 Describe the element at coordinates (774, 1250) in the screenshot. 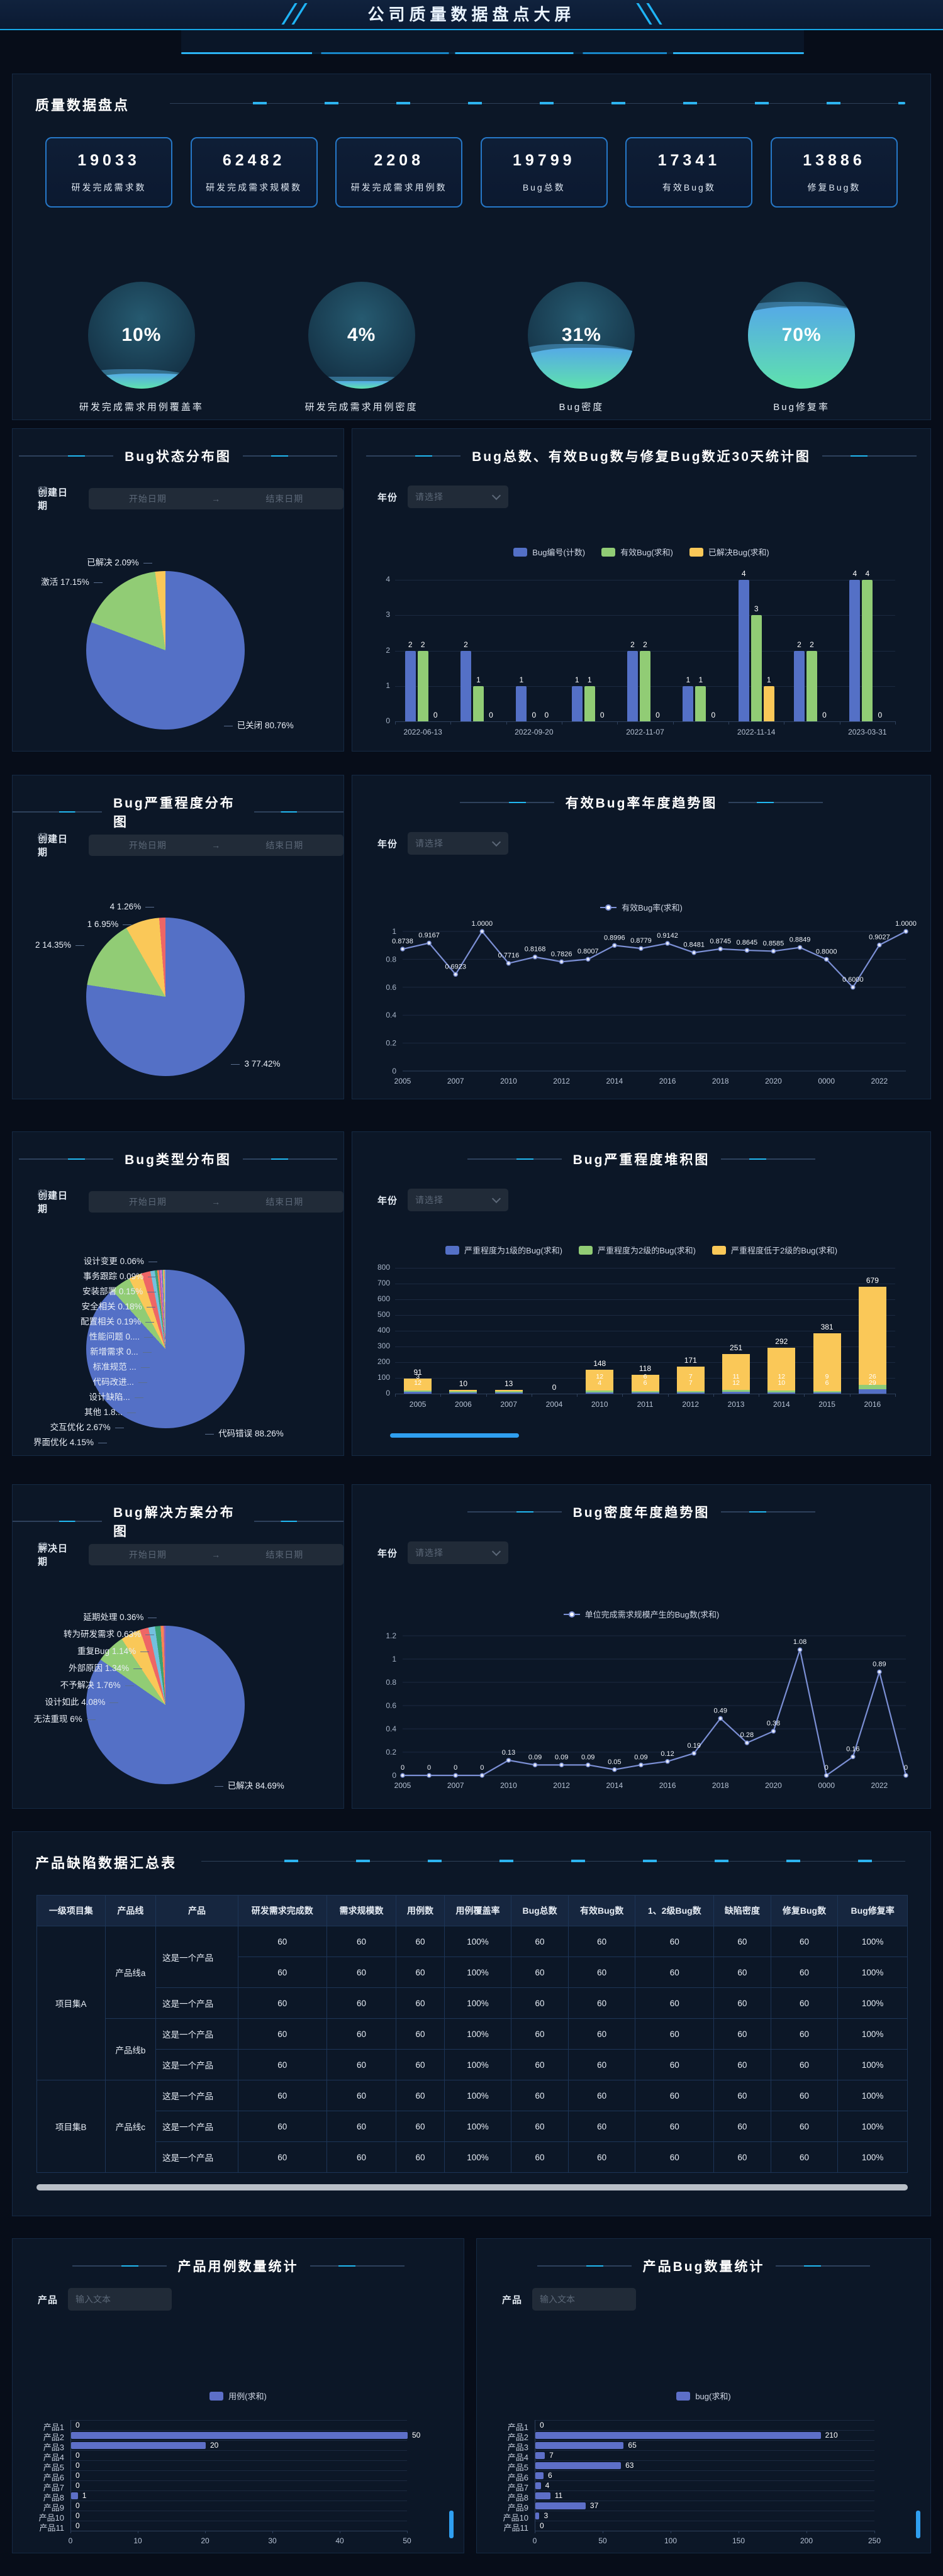

I see `legend-item: 严重程度低于2级的Bug(求和)` at that location.